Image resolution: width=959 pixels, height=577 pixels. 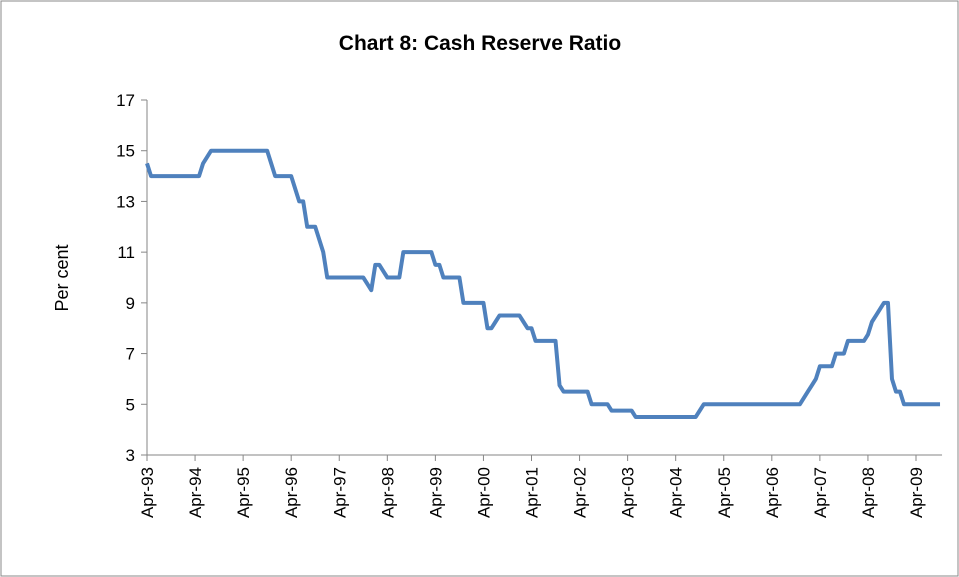 What do you see at coordinates (243, 492) in the screenshot?
I see `x-tick-label: Apr-95` at bounding box center [243, 492].